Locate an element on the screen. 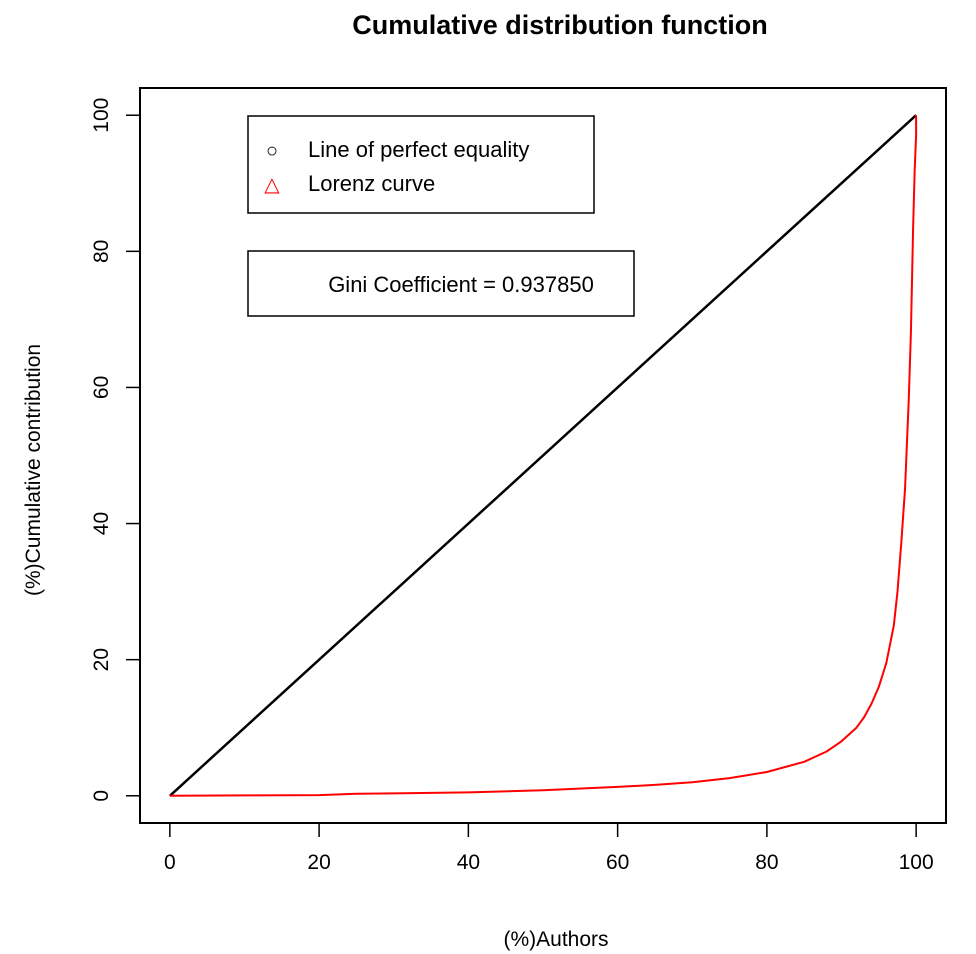 This screenshot has width=976, height=954. legend-frame is located at coordinates (421, 164).